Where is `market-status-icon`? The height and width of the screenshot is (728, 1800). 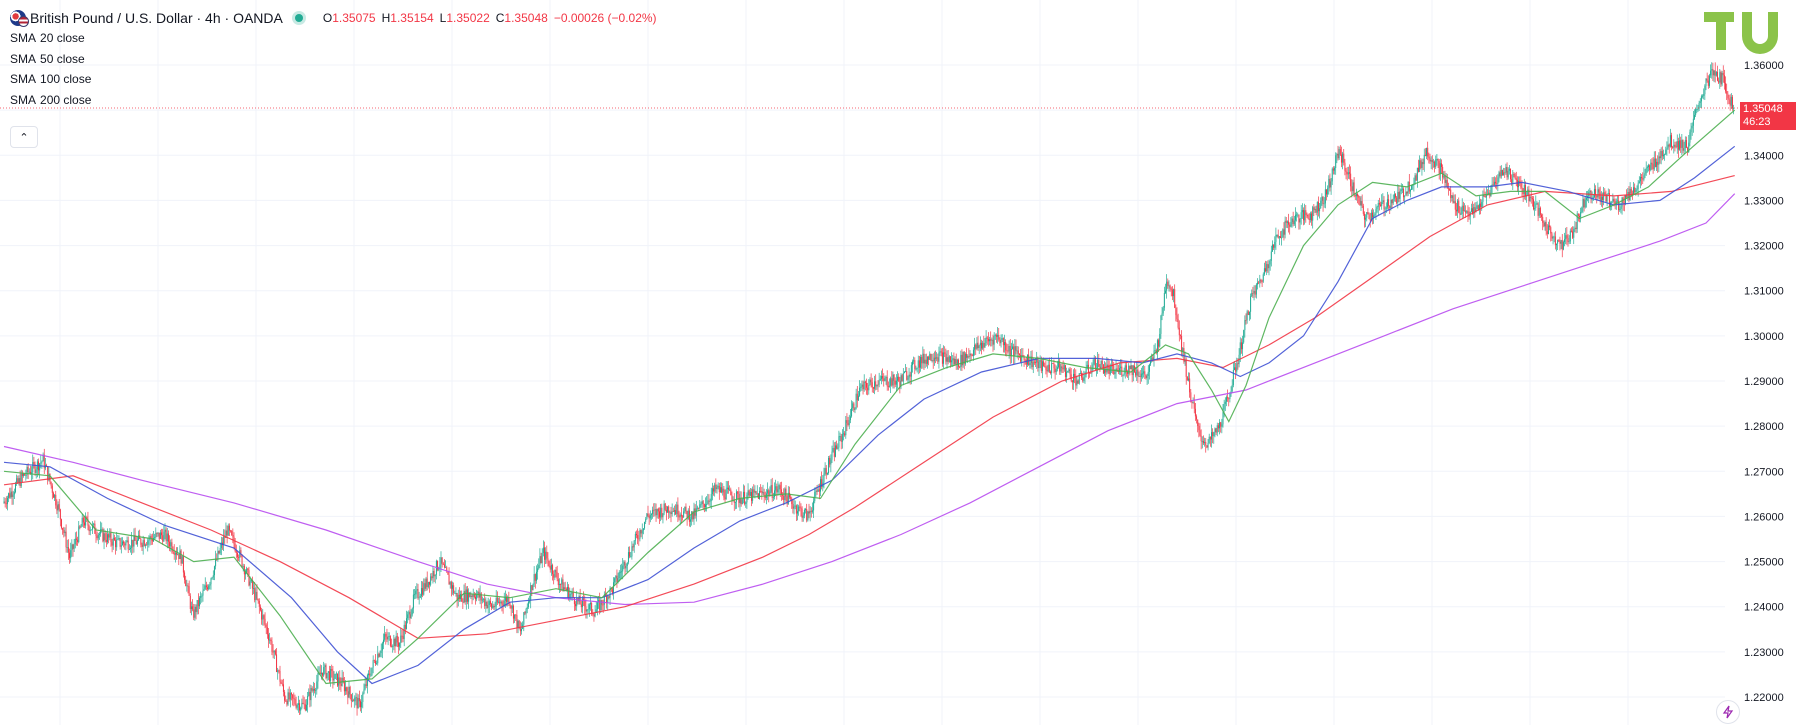
market-status-icon is located at coordinates (298, 18).